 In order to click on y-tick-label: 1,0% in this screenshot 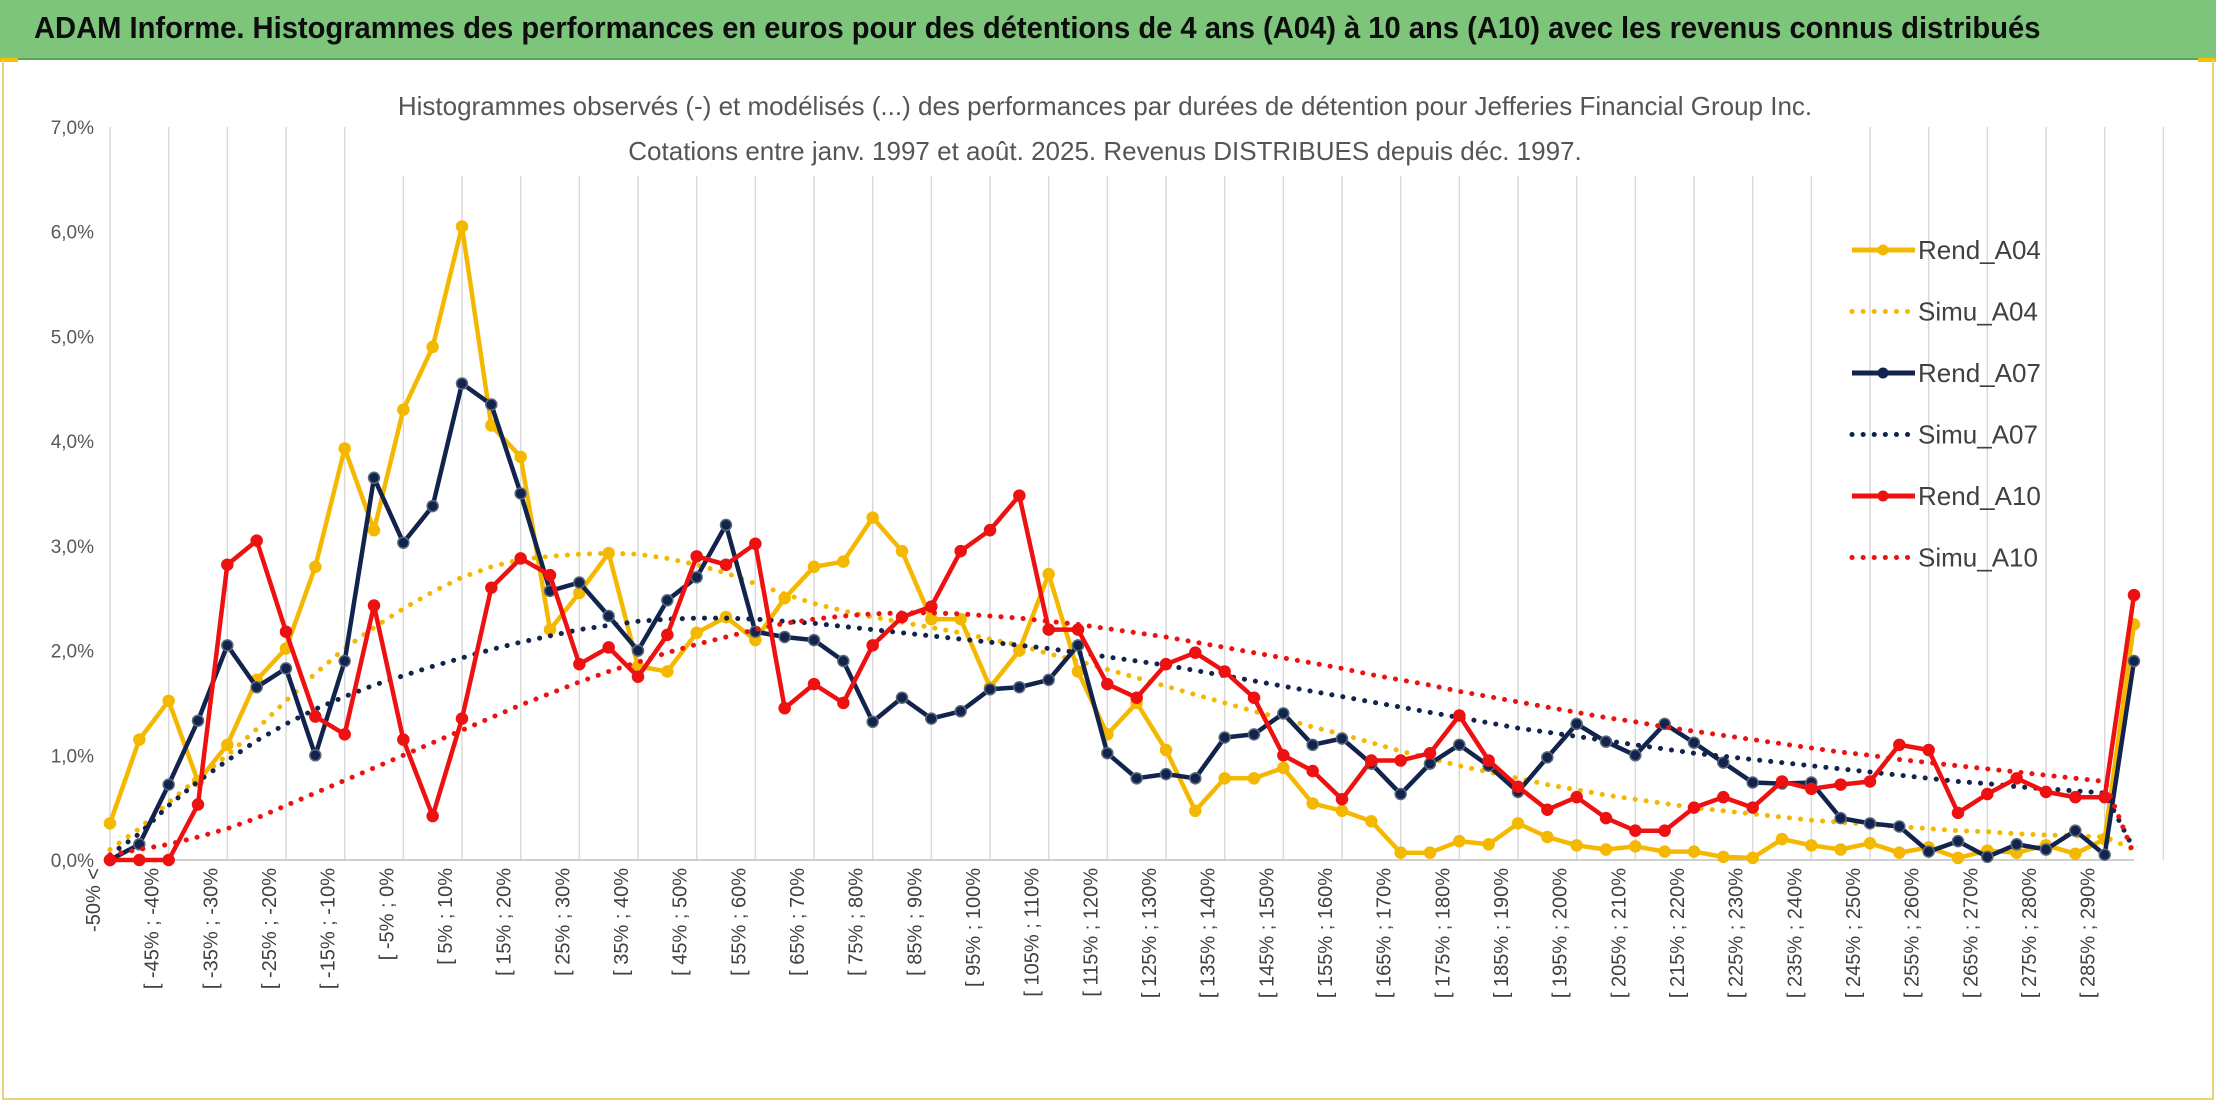, I will do `click(72, 756)`.